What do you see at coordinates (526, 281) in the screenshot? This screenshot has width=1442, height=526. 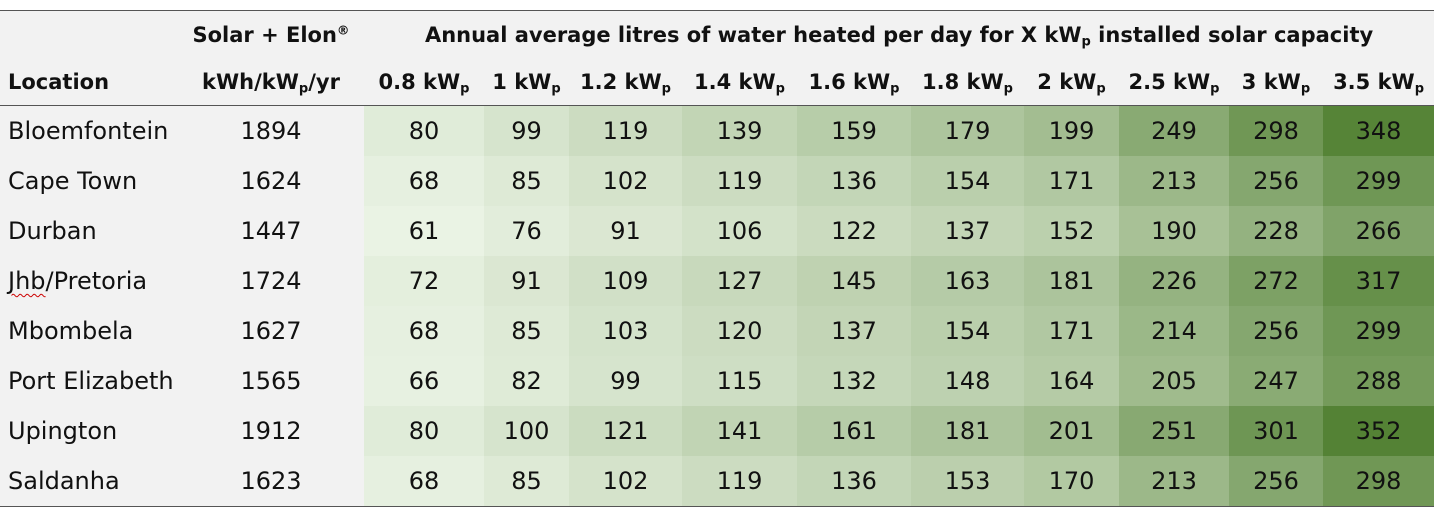 I see `value-cell: 91` at bounding box center [526, 281].